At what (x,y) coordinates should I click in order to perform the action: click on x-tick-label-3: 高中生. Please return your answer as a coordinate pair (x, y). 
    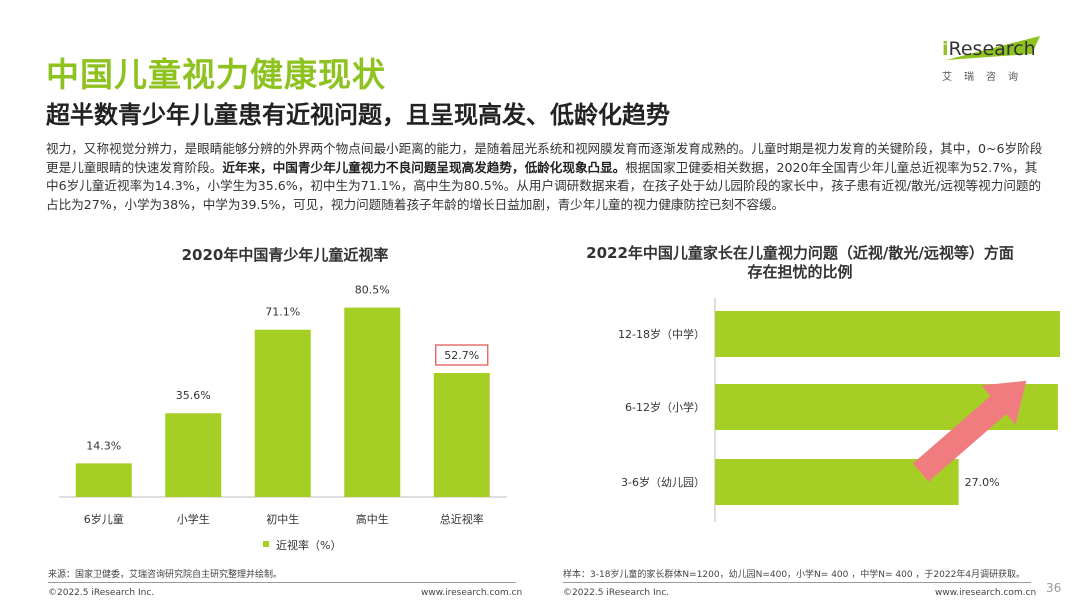
    Looking at the image, I should click on (372, 519).